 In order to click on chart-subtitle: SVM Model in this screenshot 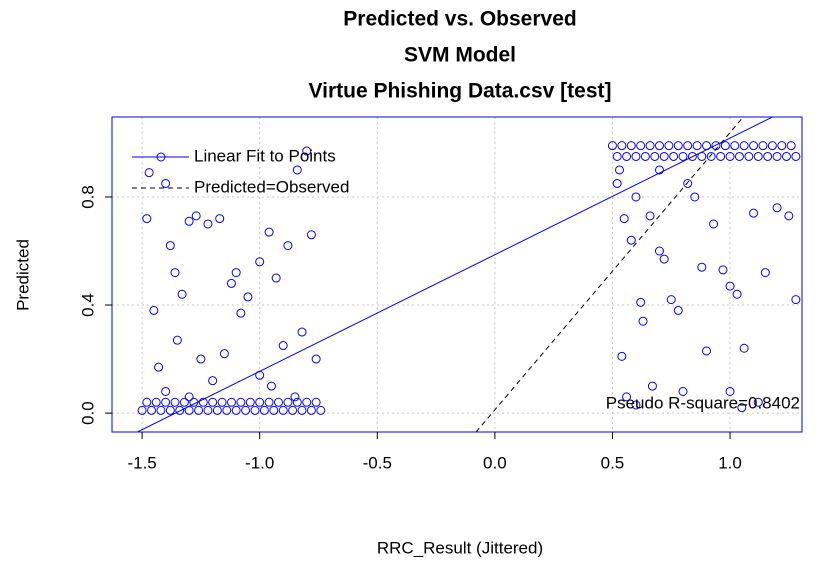, I will do `click(460, 55)`.